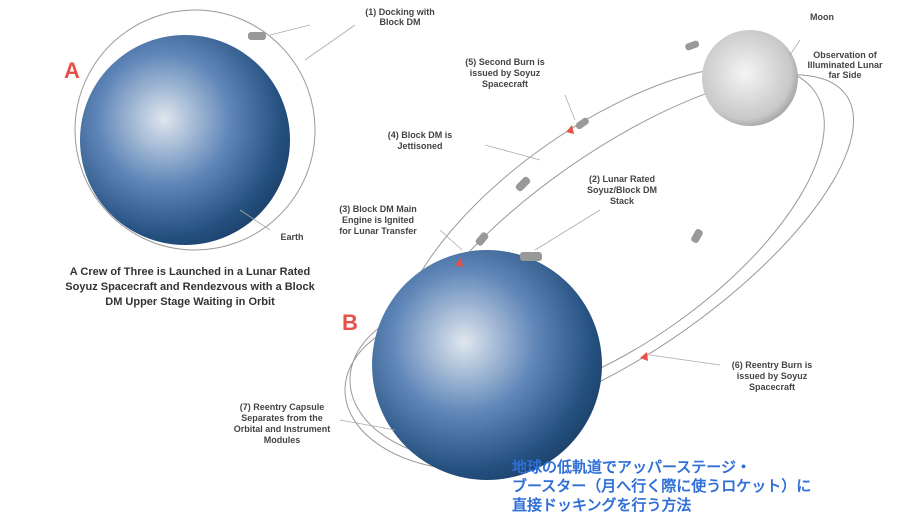 The width and height of the screenshot is (916, 514). What do you see at coordinates (72, 70) in the screenshot?
I see `letter: A` at bounding box center [72, 70].